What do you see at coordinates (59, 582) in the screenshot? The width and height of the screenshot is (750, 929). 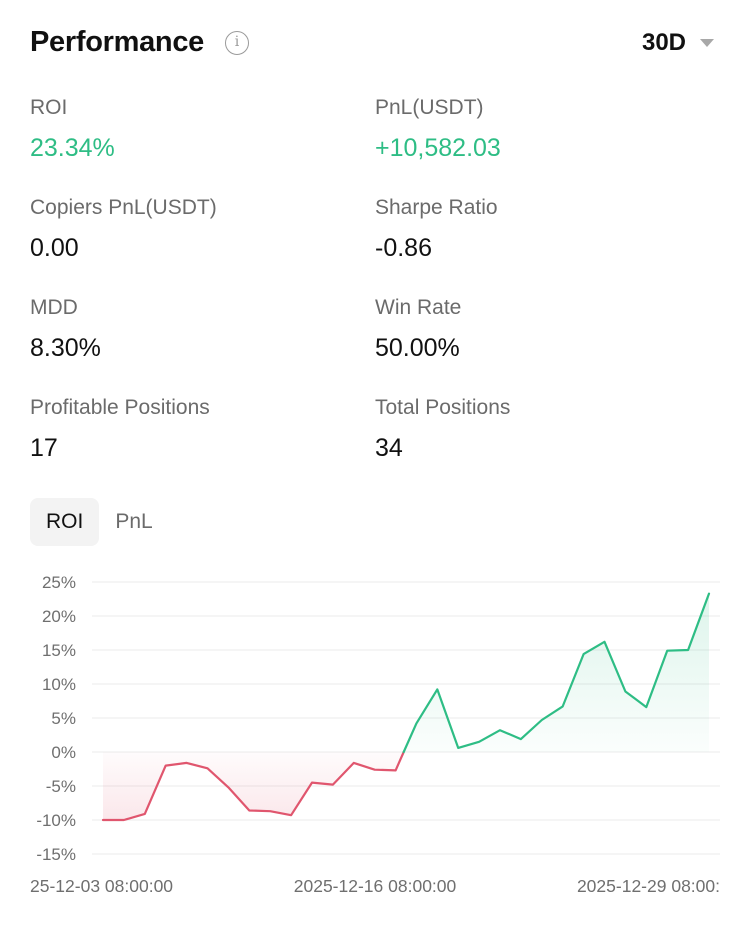 I see `y-tick-label: 25%` at bounding box center [59, 582].